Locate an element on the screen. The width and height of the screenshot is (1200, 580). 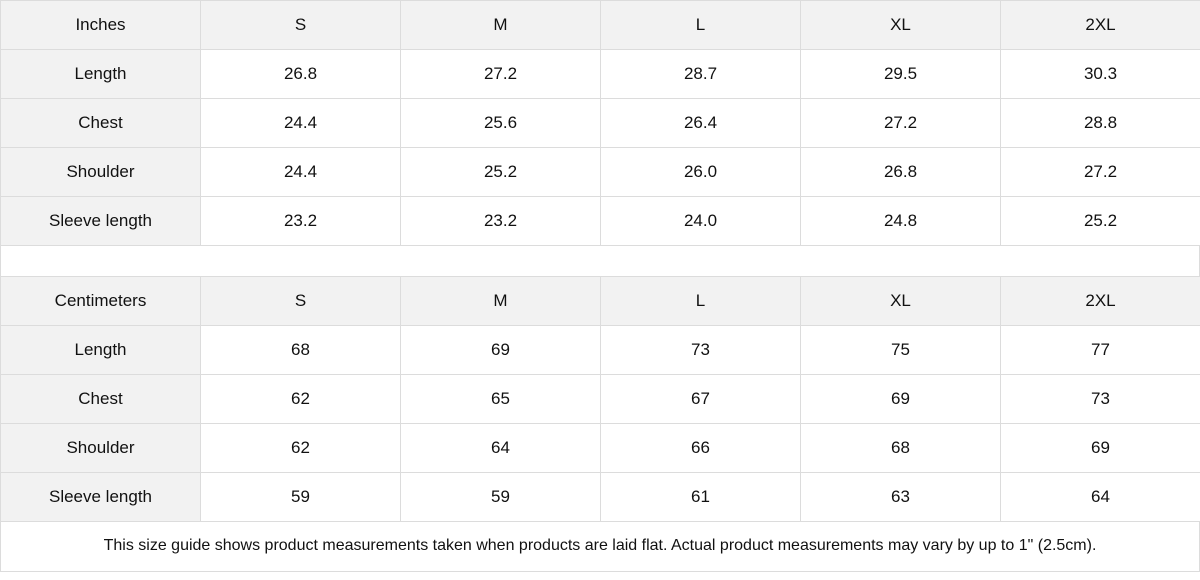
measurement-cell: 67 is located at coordinates (700, 399).